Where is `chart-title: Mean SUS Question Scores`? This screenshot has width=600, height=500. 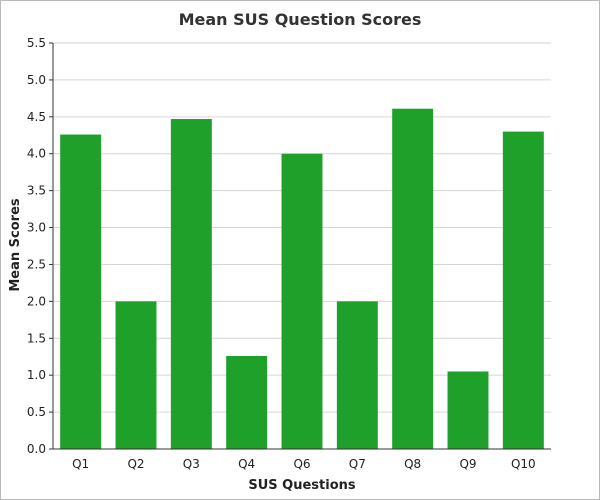 chart-title: Mean SUS Question Scores is located at coordinates (300, 19).